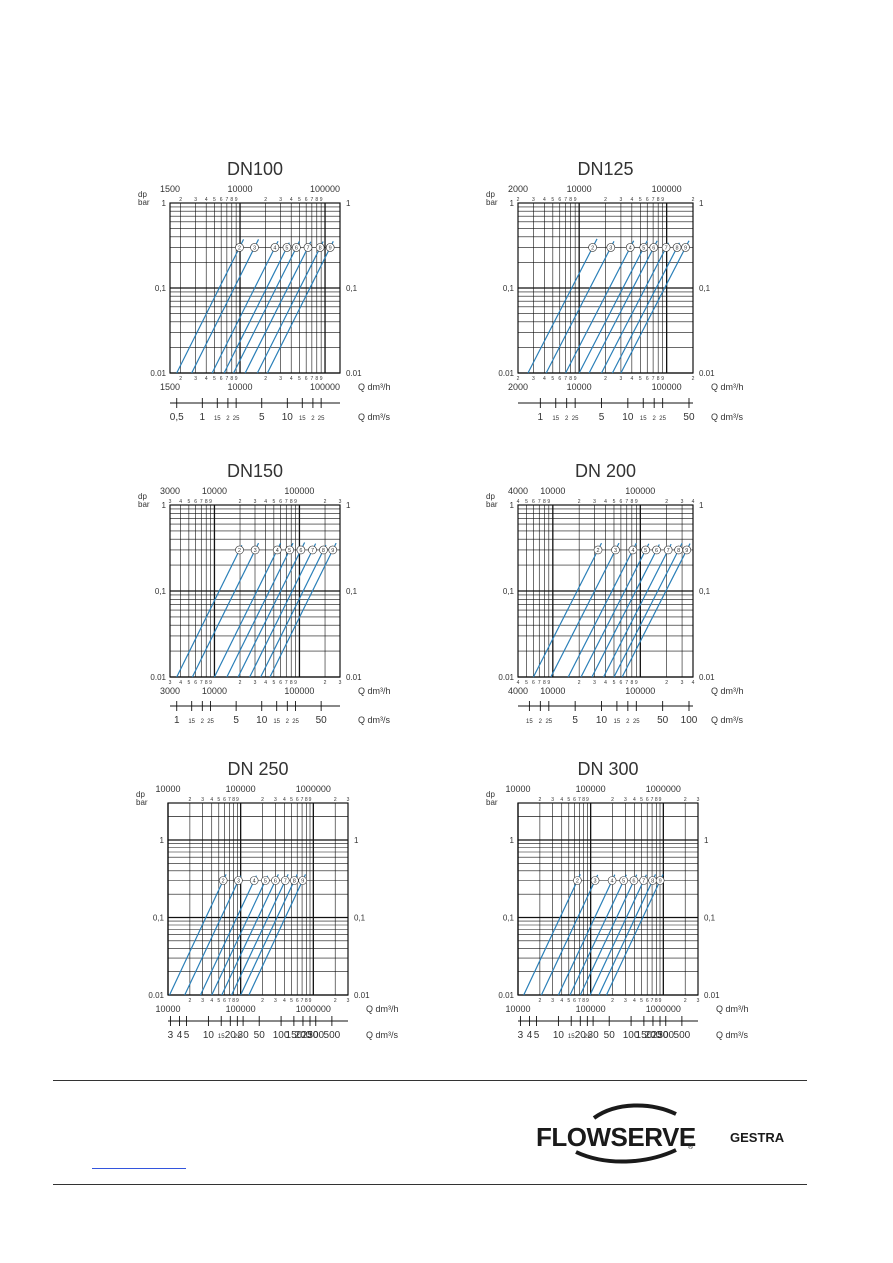  I want to click on secondary-axis-label: 15, so click(276, 722).